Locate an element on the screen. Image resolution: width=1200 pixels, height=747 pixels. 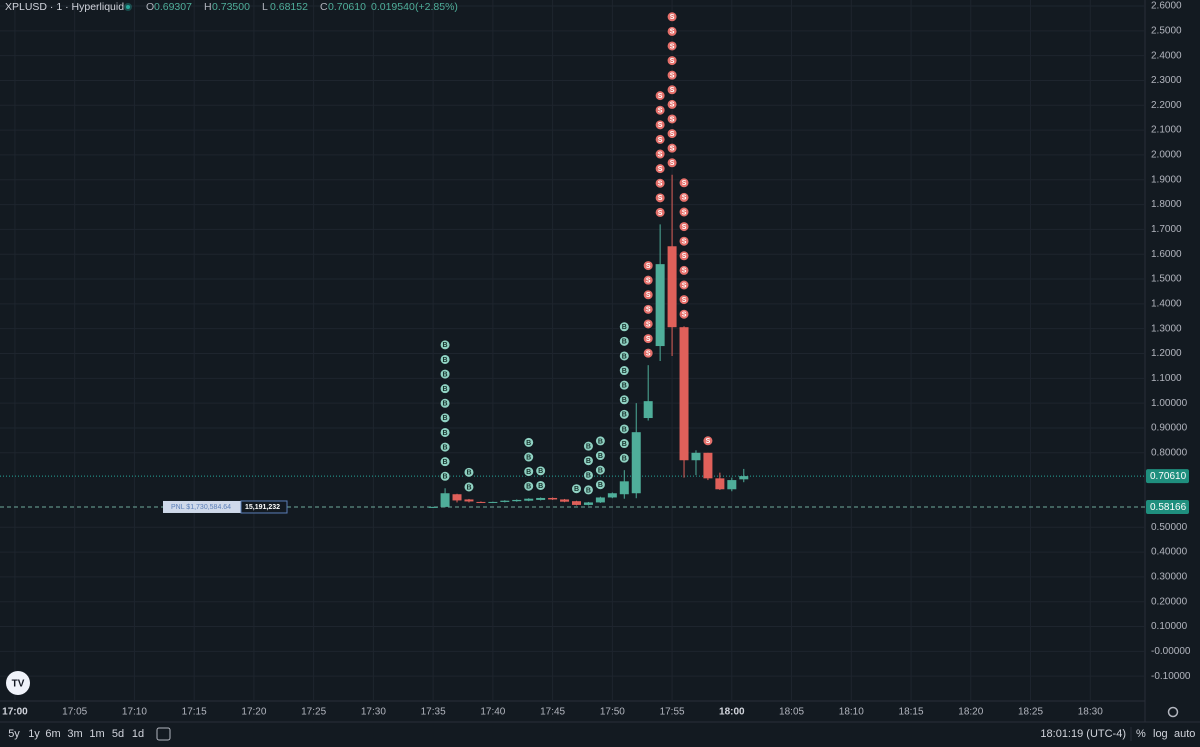
range-button: 1m is located at coordinates (96, 734).